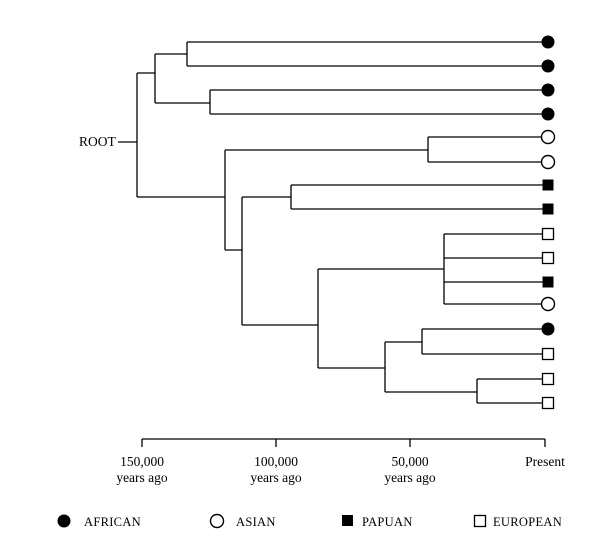 This screenshot has height=556, width=600. I want to click on african-legend-icon, so click(64, 521).